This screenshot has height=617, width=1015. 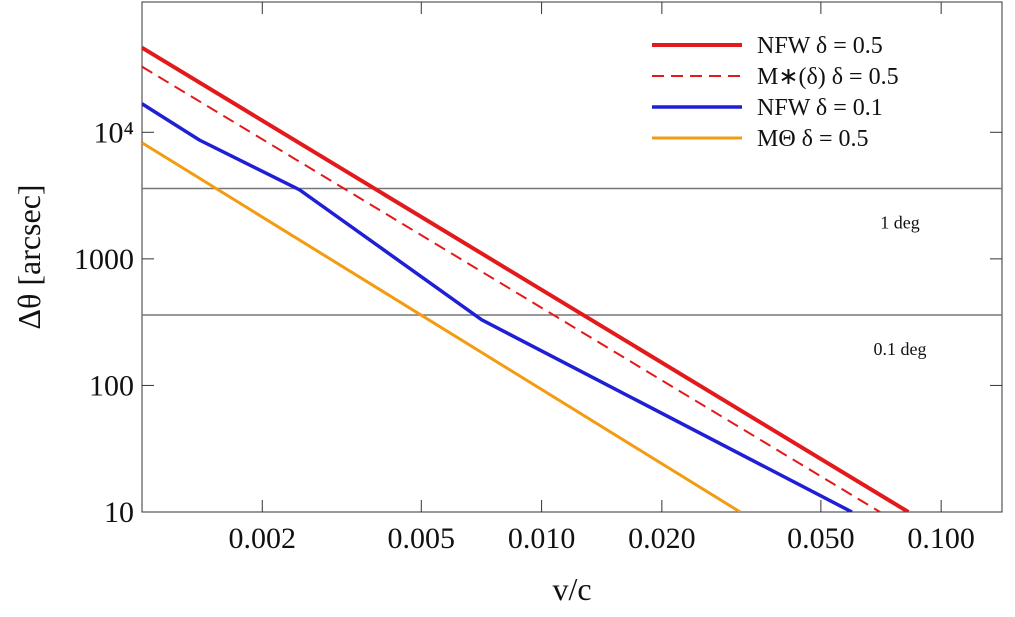 What do you see at coordinates (941, 538) in the screenshot?
I see `x-tick-label: 0.100` at bounding box center [941, 538].